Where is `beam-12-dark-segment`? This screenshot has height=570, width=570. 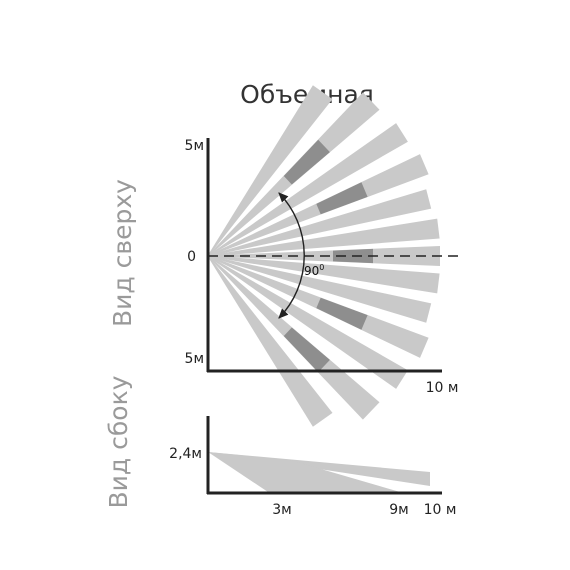
beam-12-dark-segment is located at coordinates (306, 350).